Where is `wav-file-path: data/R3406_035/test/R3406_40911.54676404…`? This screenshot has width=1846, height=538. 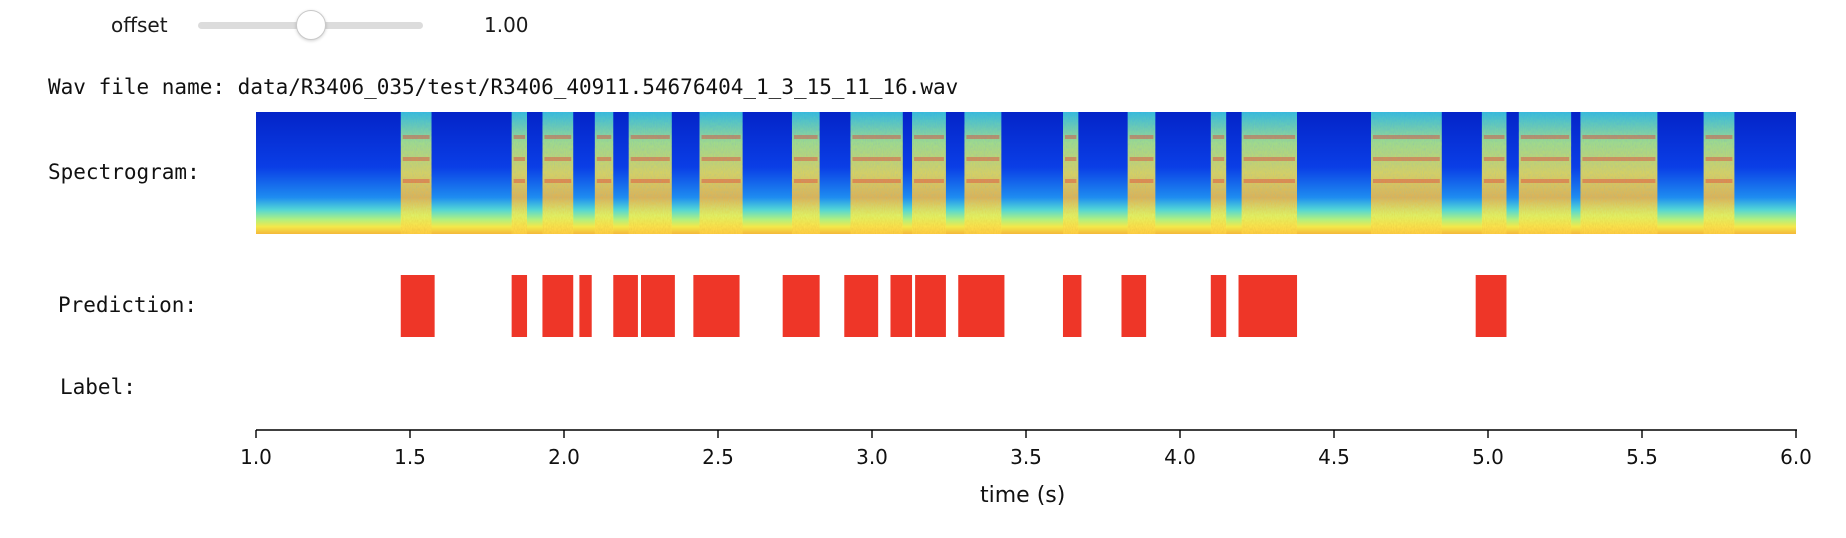 wav-file-path: data/R3406_035/test/R3406_40911.54676404… is located at coordinates (598, 87).